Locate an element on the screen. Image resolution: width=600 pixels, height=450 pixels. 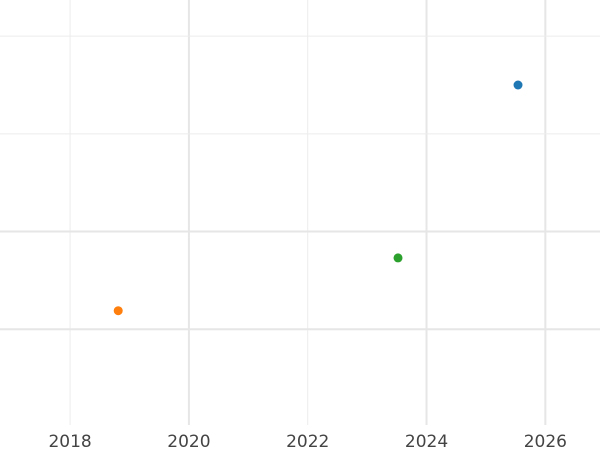
x-tick-label: 2026 is located at coordinates (545, 441).